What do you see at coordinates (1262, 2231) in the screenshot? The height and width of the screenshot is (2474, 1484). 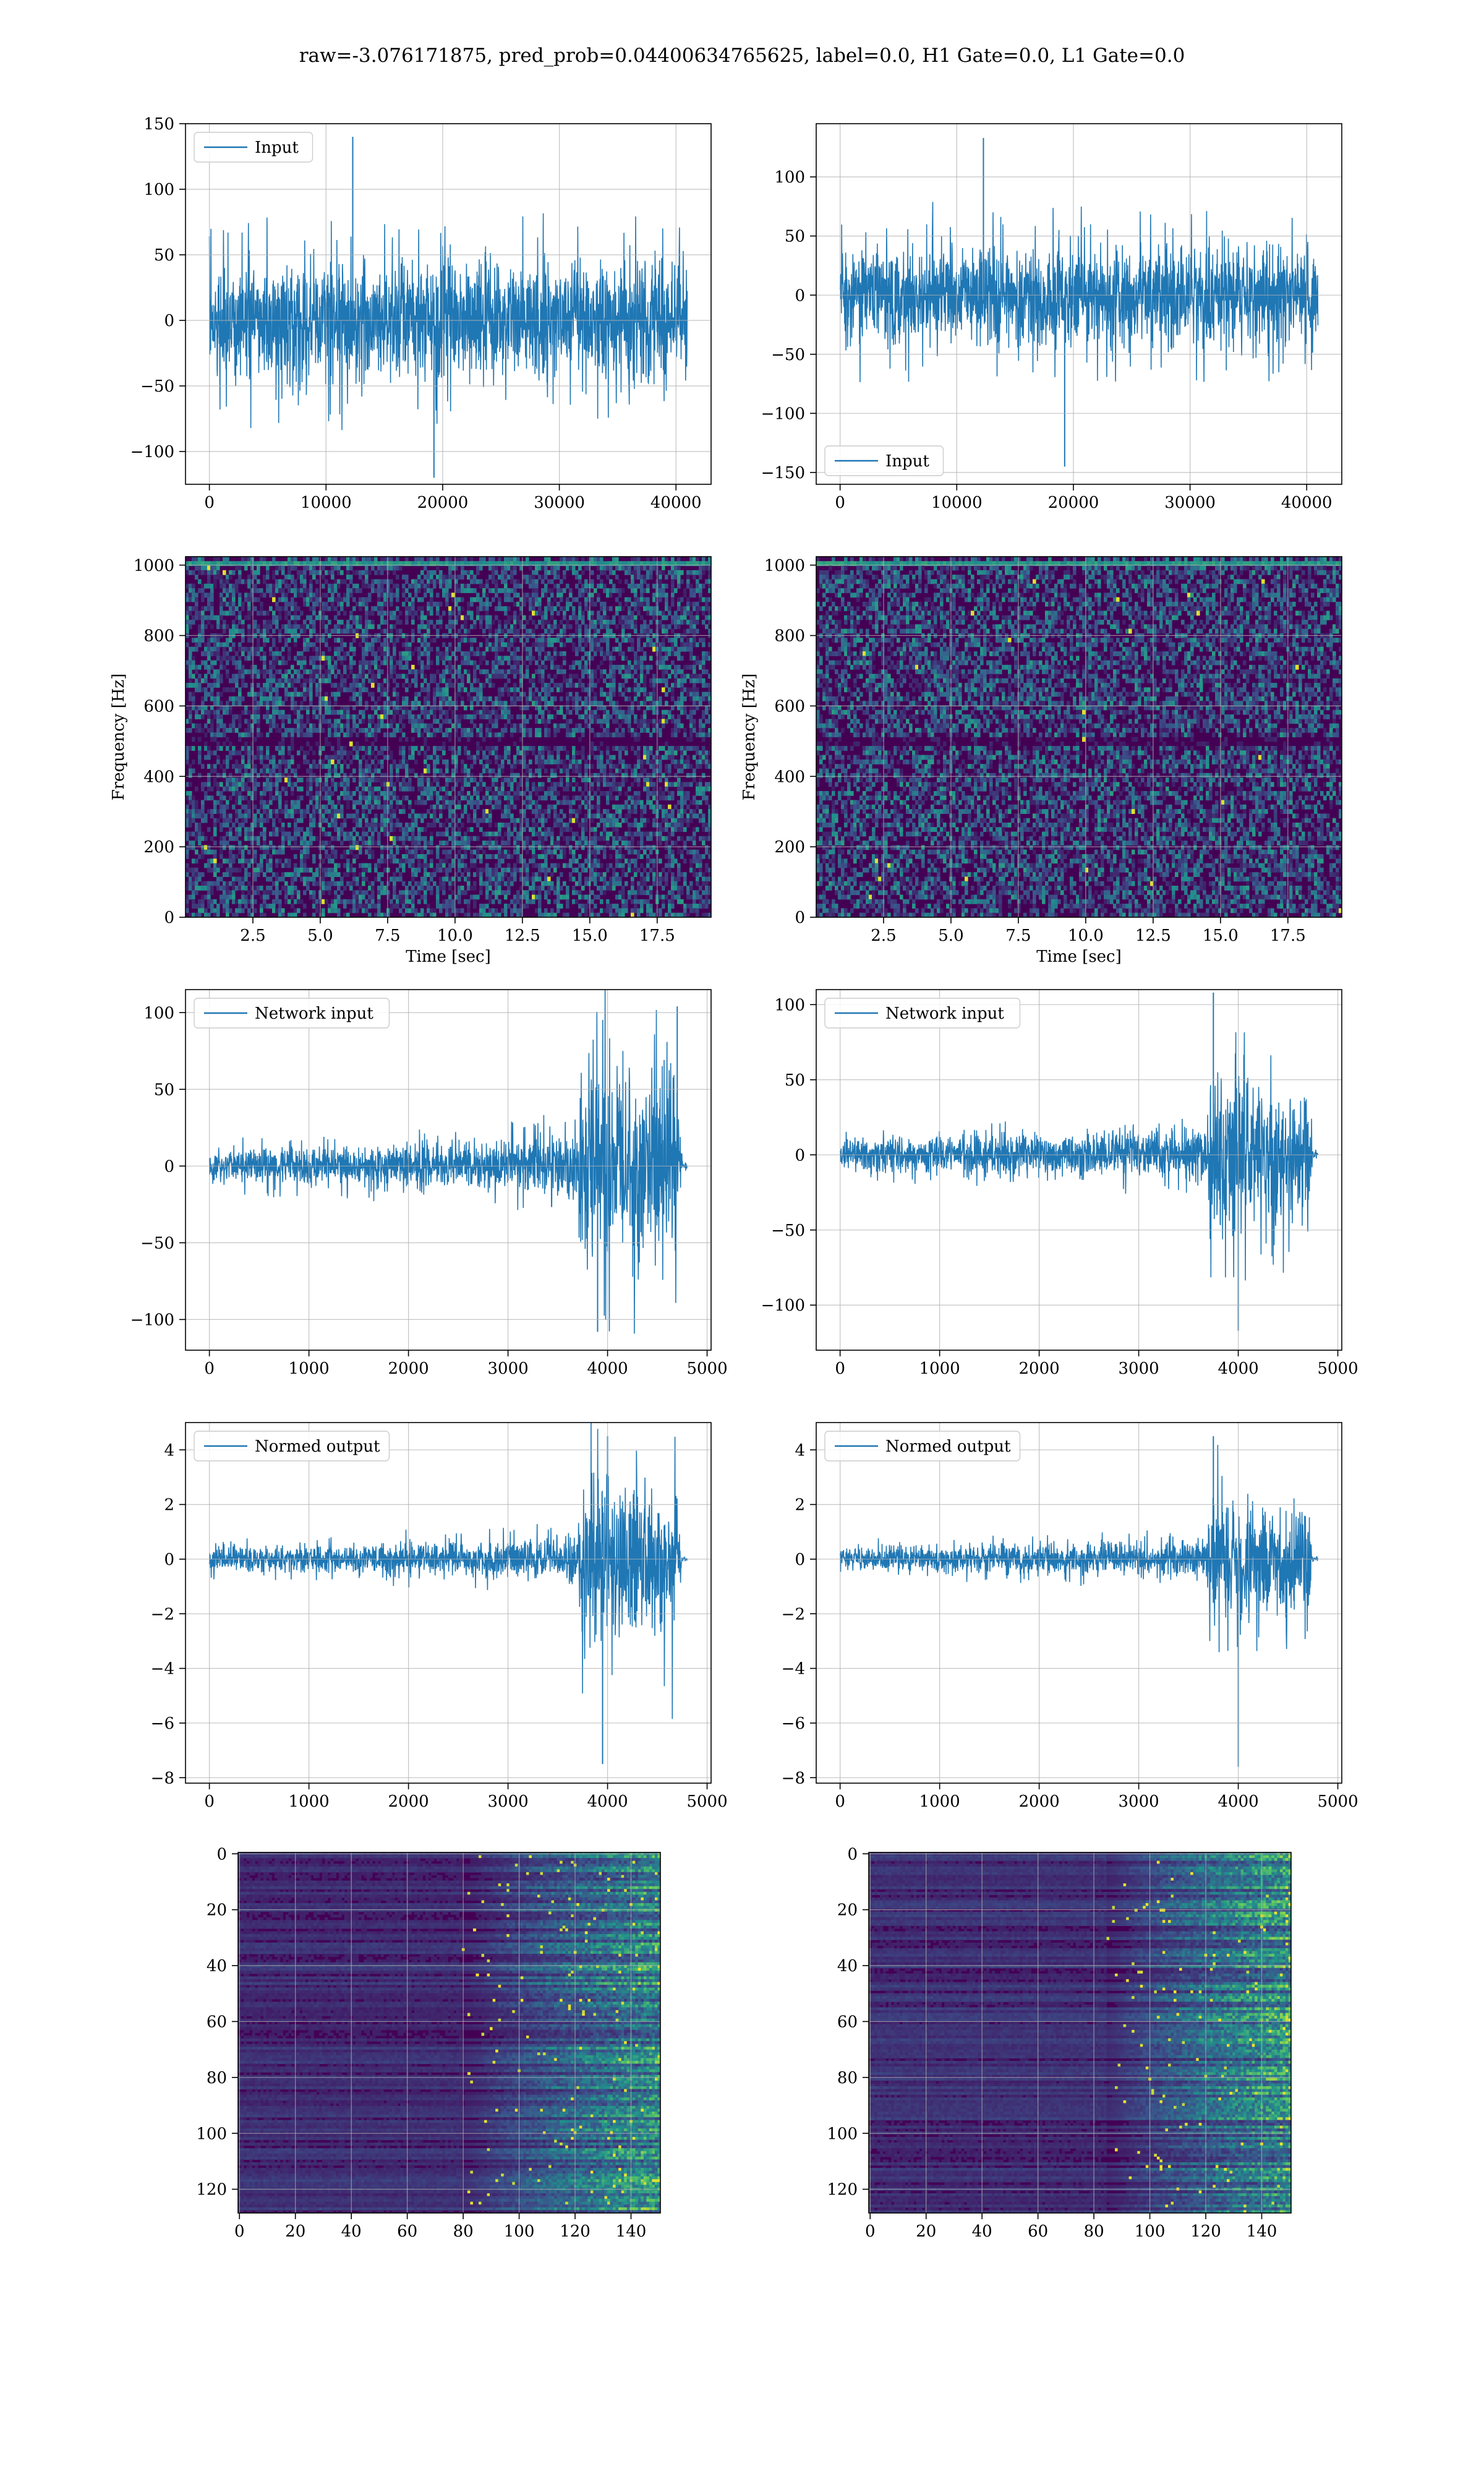 I see `l1-feature-map-xtick-label: 140` at bounding box center [1262, 2231].